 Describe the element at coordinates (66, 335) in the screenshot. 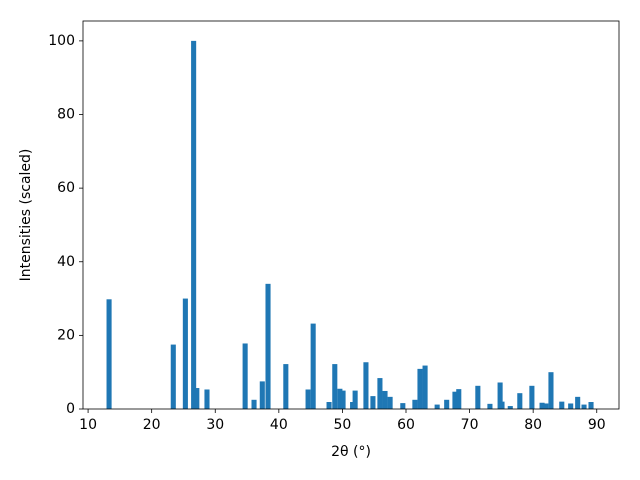

I see `y-tick-label: 20` at that location.